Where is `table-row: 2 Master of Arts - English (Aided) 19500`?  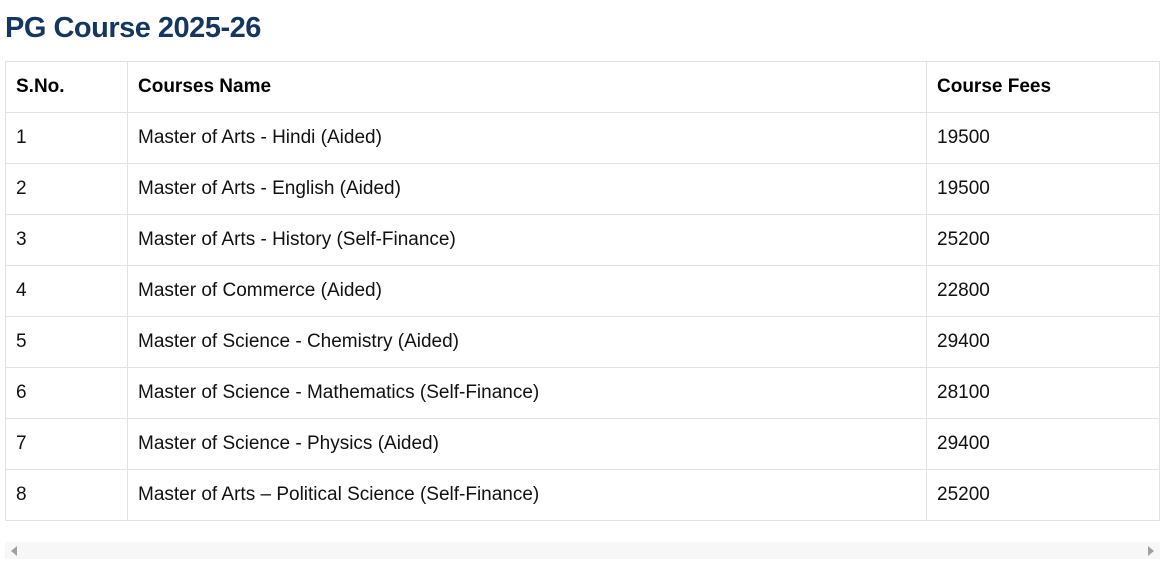 table-row: 2 Master of Arts - English (Aided) 19500 is located at coordinates (582, 189).